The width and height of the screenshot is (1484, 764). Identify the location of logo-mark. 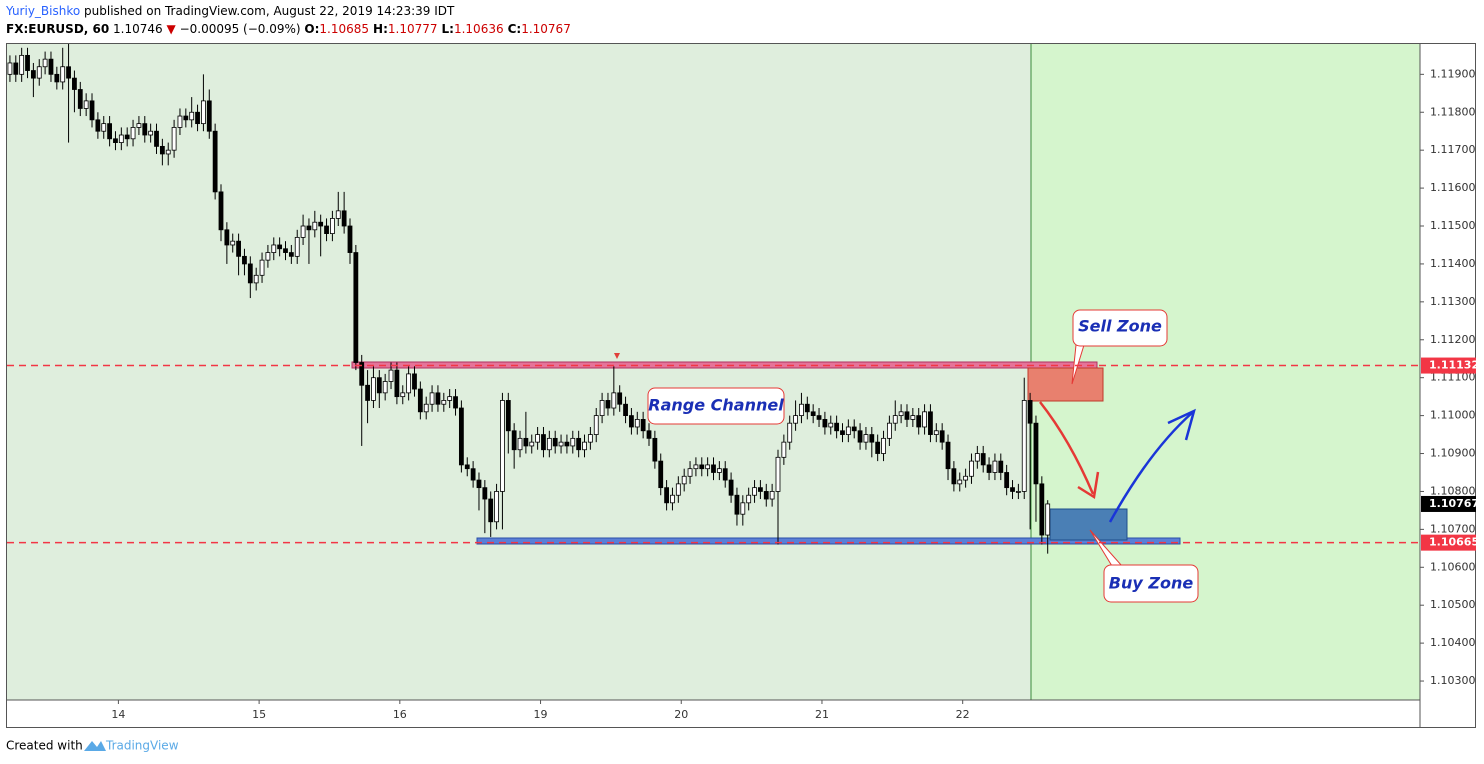
(95, 746).